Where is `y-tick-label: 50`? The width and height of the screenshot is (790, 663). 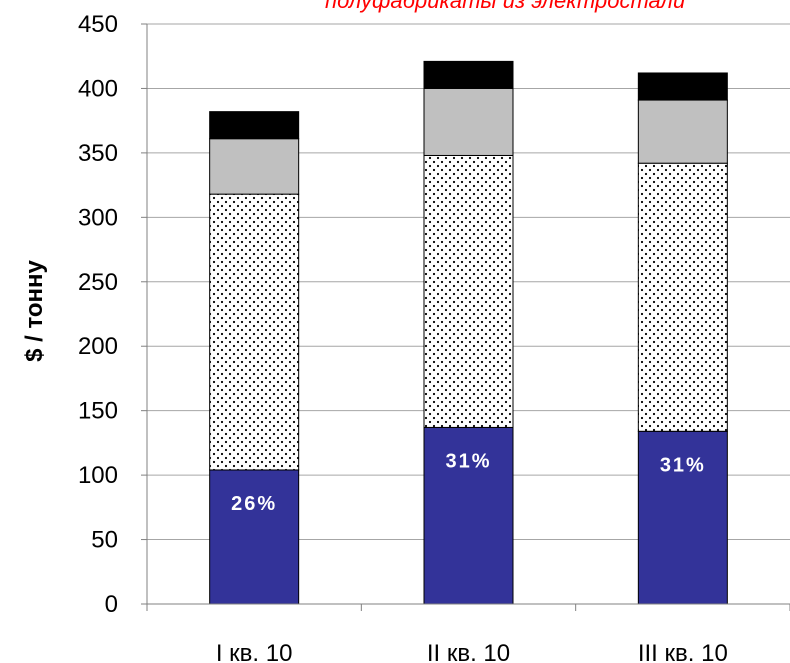 y-tick-label: 50 is located at coordinates (104, 540).